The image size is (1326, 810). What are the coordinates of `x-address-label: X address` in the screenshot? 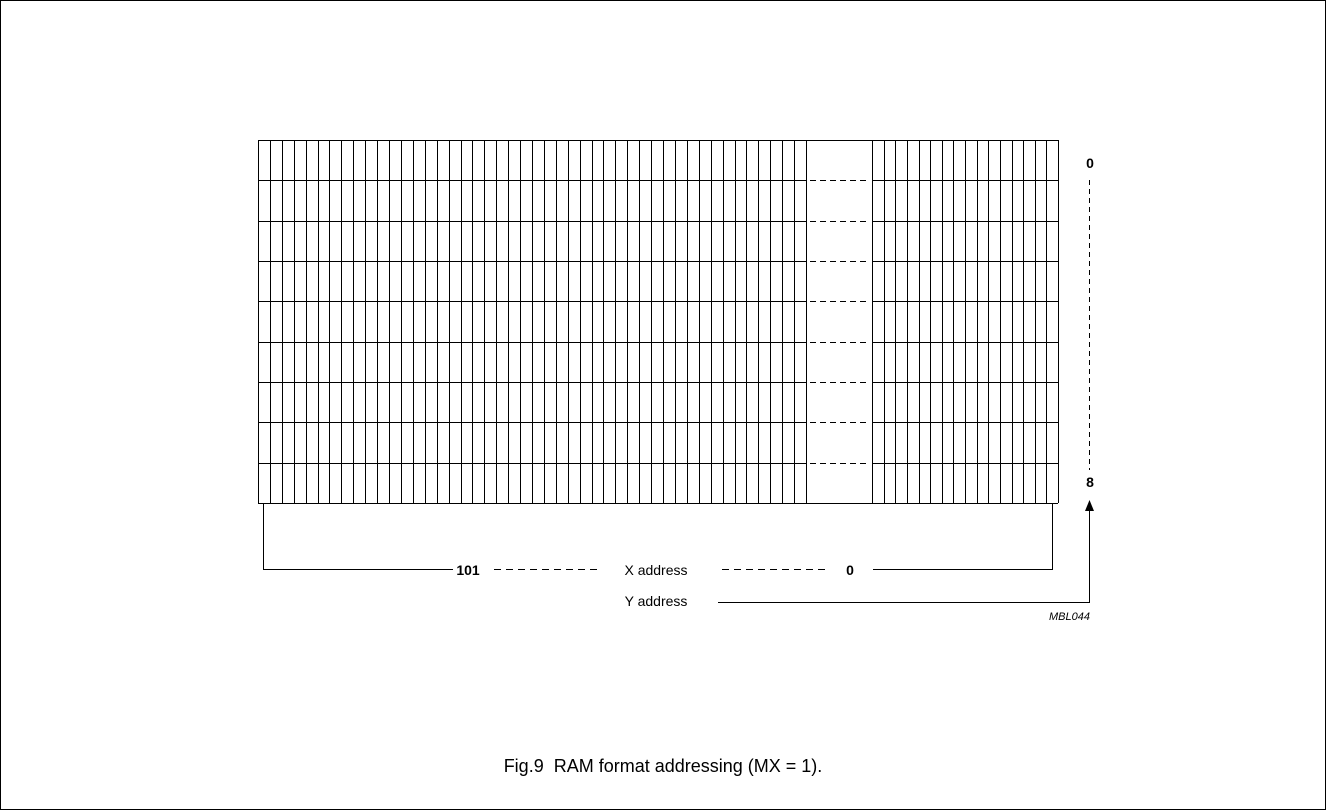 It's located at (655, 570).